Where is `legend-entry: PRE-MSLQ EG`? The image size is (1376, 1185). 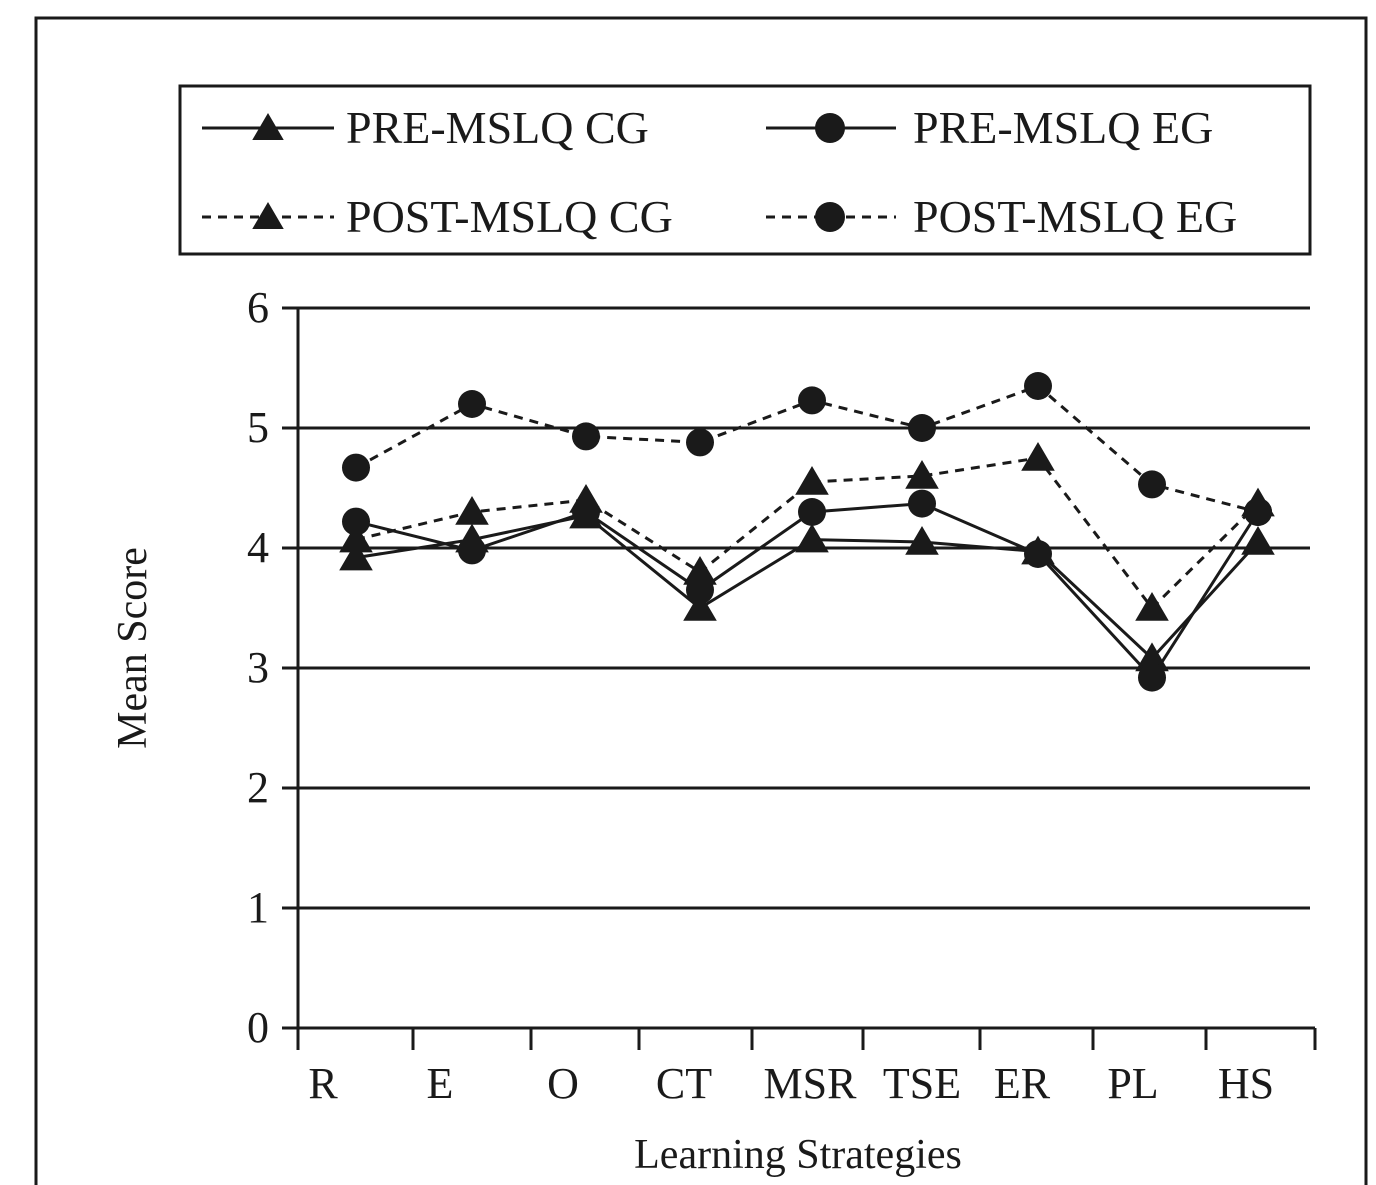 legend-entry: PRE-MSLQ EG is located at coordinates (989, 127).